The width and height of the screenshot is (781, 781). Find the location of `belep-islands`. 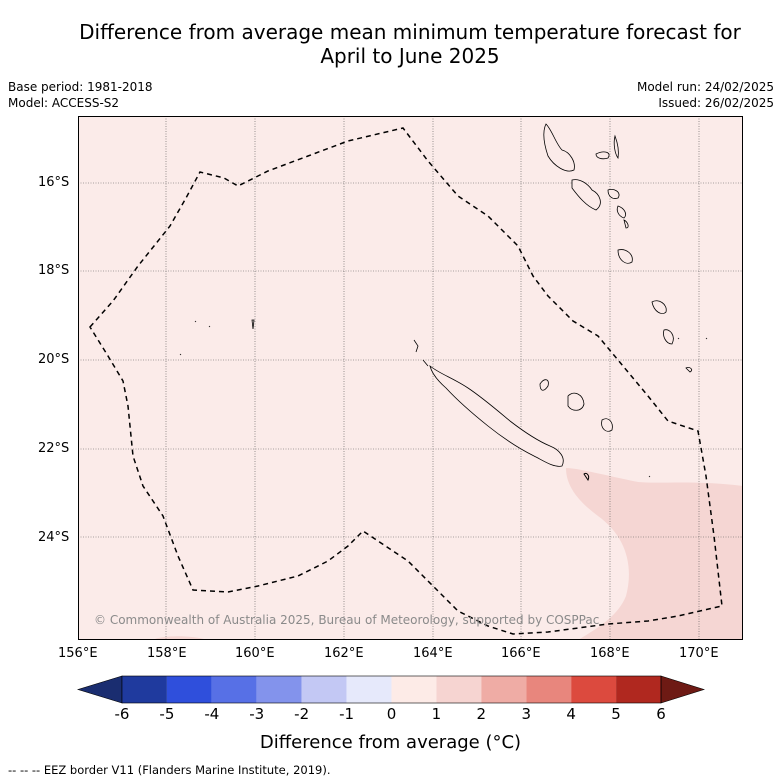

belep-islands is located at coordinates (421, 353).